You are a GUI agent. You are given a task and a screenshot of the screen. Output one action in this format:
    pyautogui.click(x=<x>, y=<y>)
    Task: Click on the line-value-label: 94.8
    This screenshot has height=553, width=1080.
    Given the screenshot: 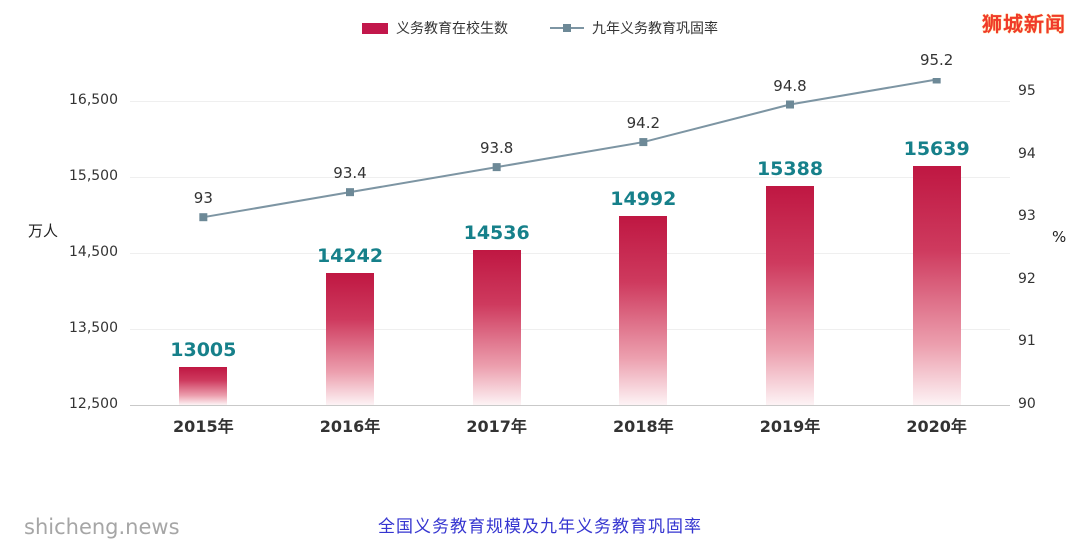 What is the action you would take?
    pyautogui.click(x=790, y=85)
    